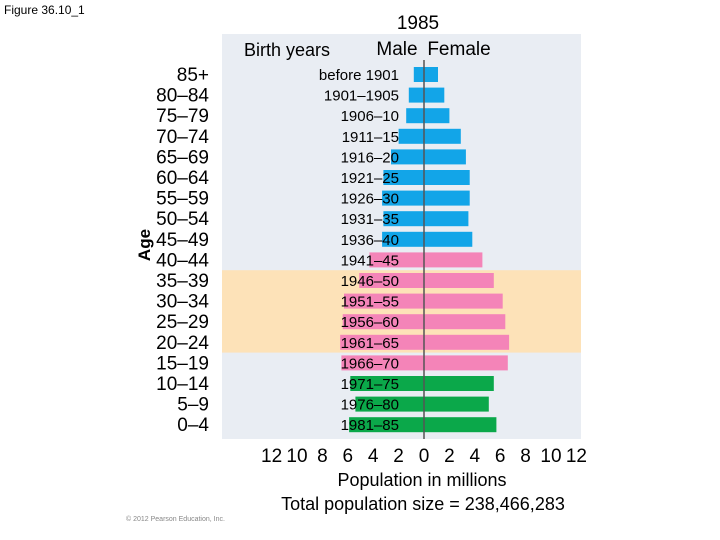 The width and height of the screenshot is (720, 540). I want to click on birth-years-label: 1901–1905, so click(361, 96).